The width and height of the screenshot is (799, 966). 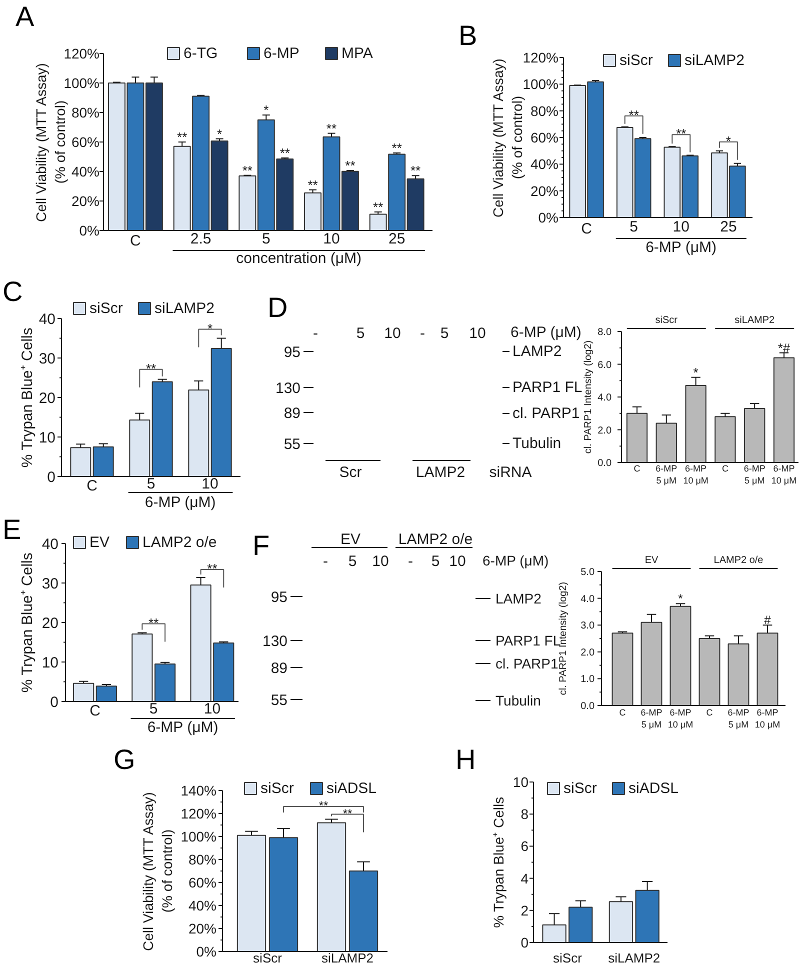 I want to click on text: Scr, so click(x=350, y=472).